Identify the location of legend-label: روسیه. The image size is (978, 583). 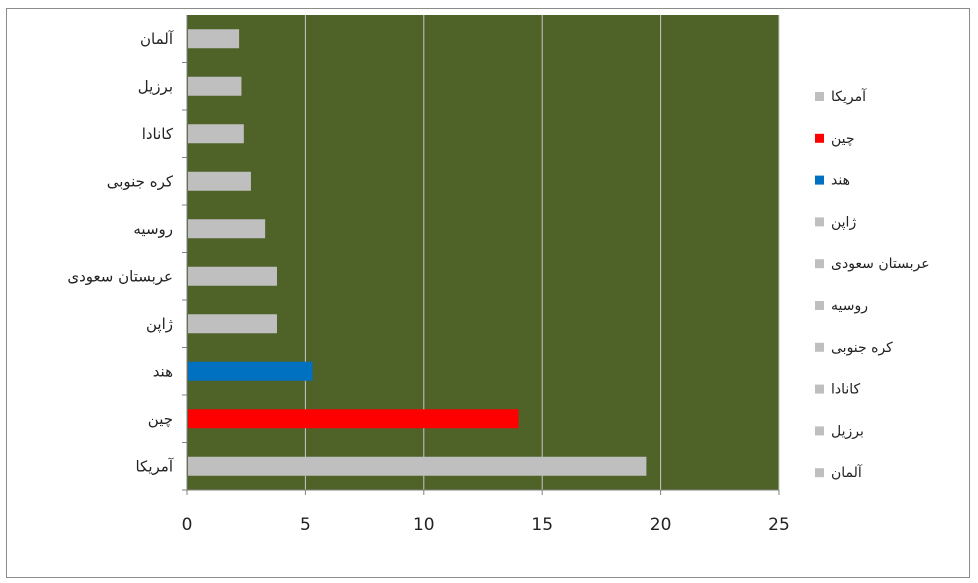
(849, 306).